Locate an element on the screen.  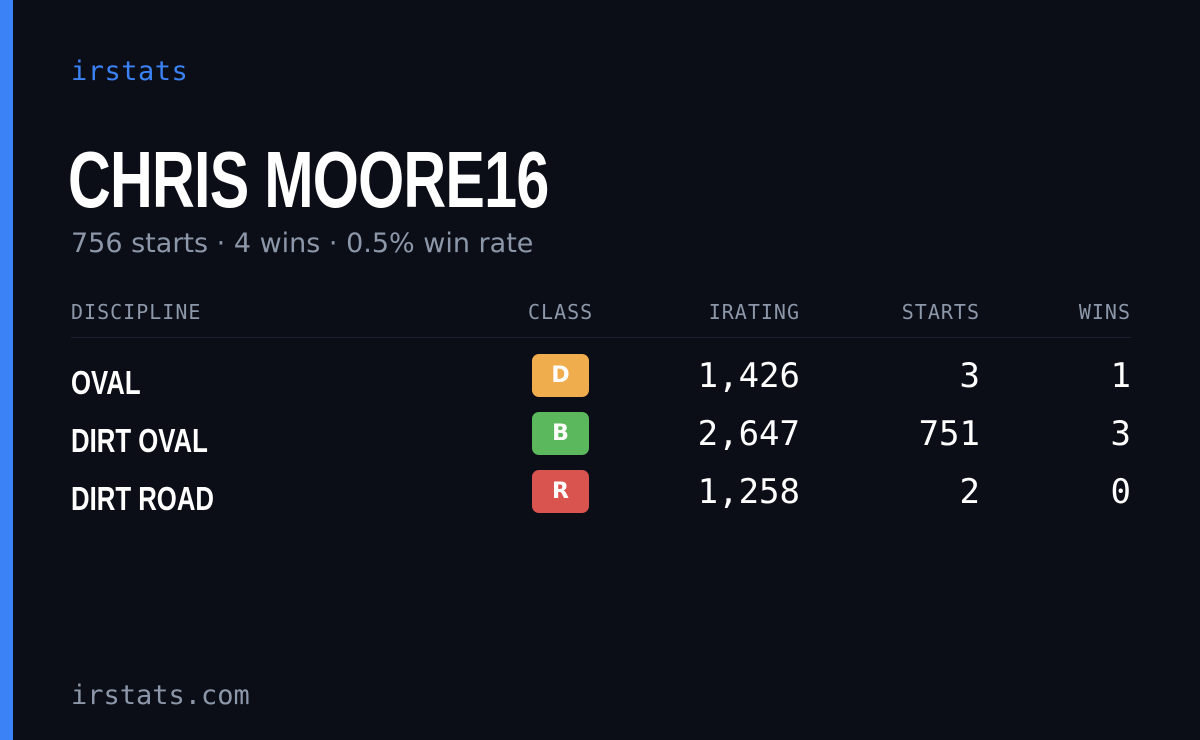
driver-summary: 756 starts · 4 wins · 0.5% win rate is located at coordinates (302, 243).